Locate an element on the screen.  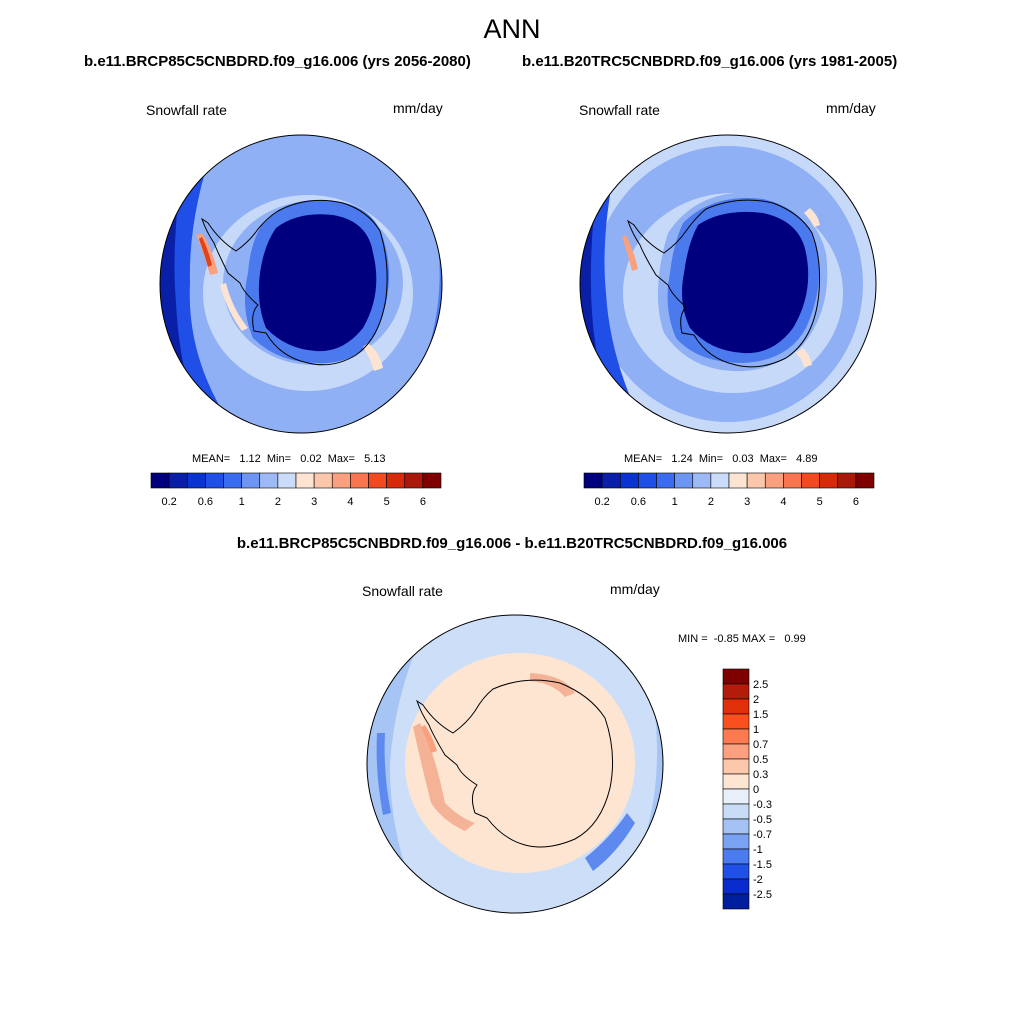
diff-north-increase is located at coordinates (552, 685).